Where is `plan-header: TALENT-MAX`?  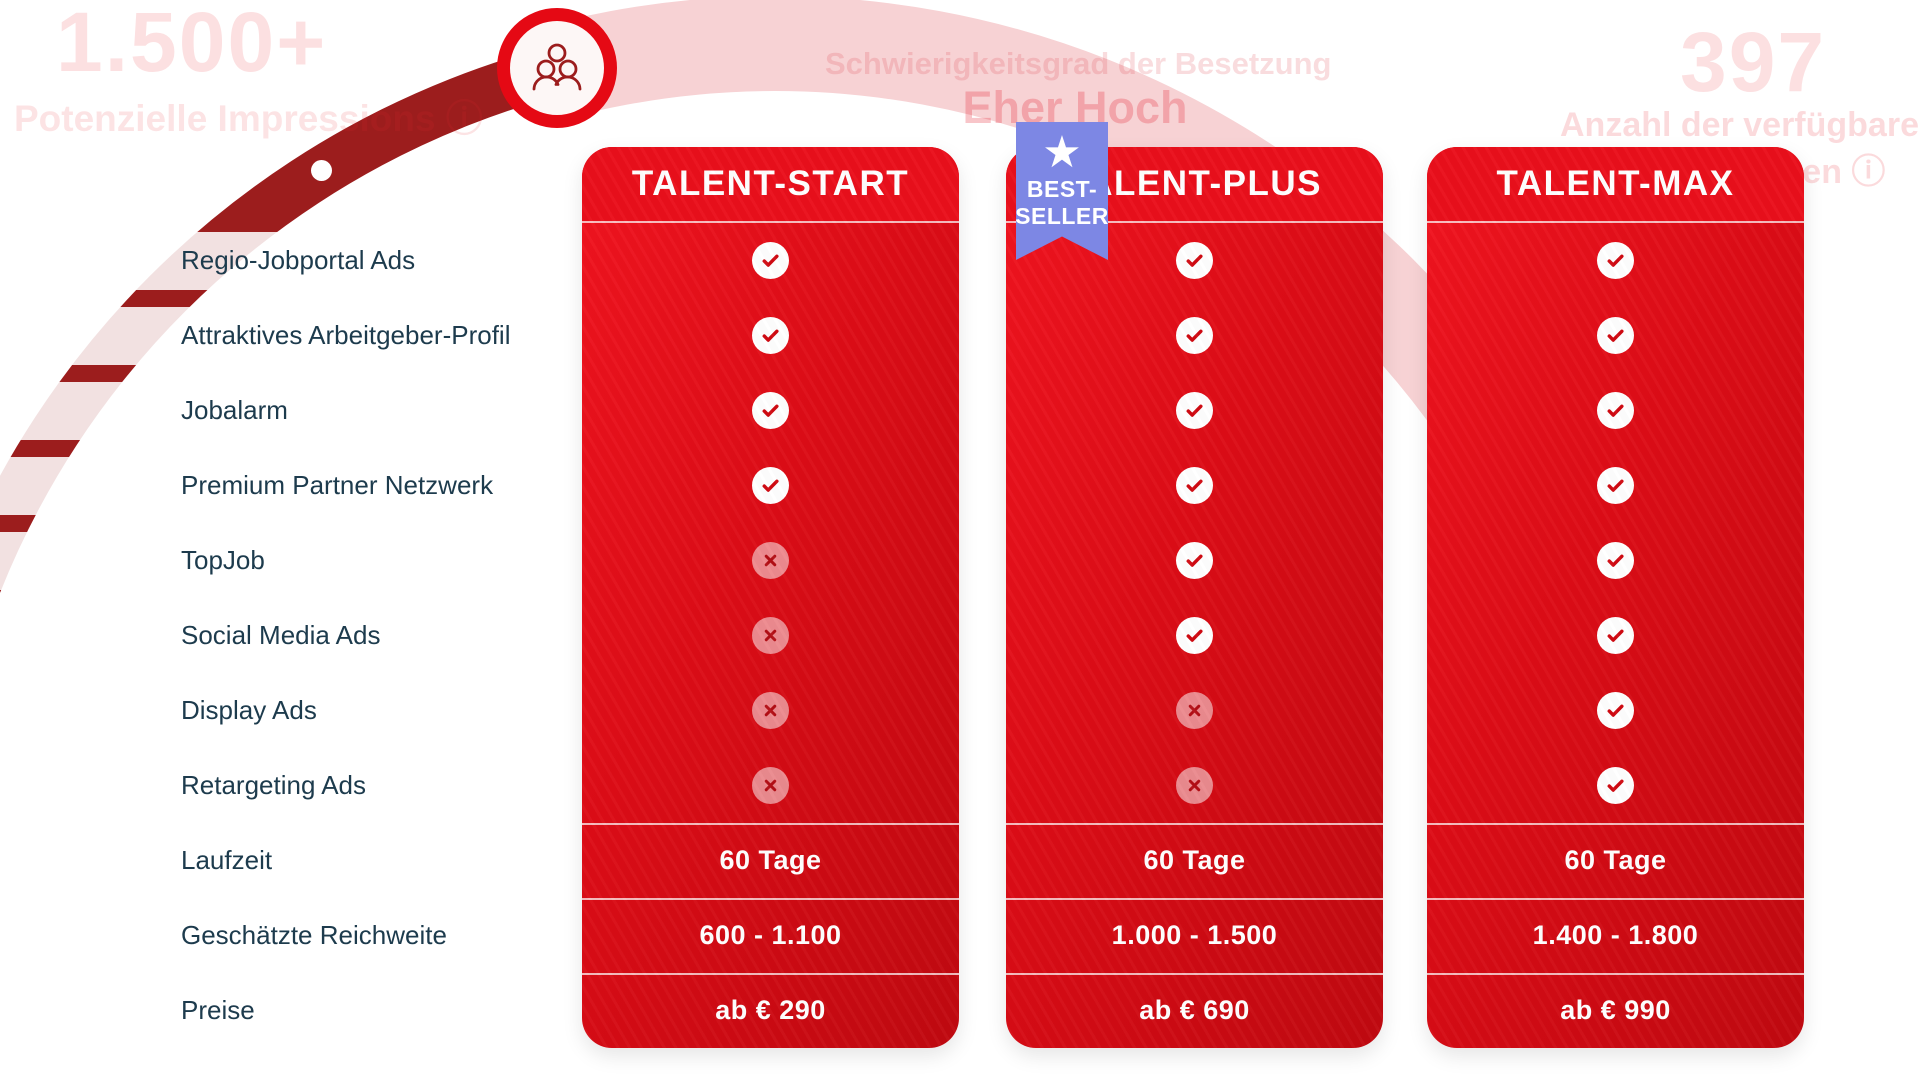
plan-header: TALENT-MAX is located at coordinates (1615, 184).